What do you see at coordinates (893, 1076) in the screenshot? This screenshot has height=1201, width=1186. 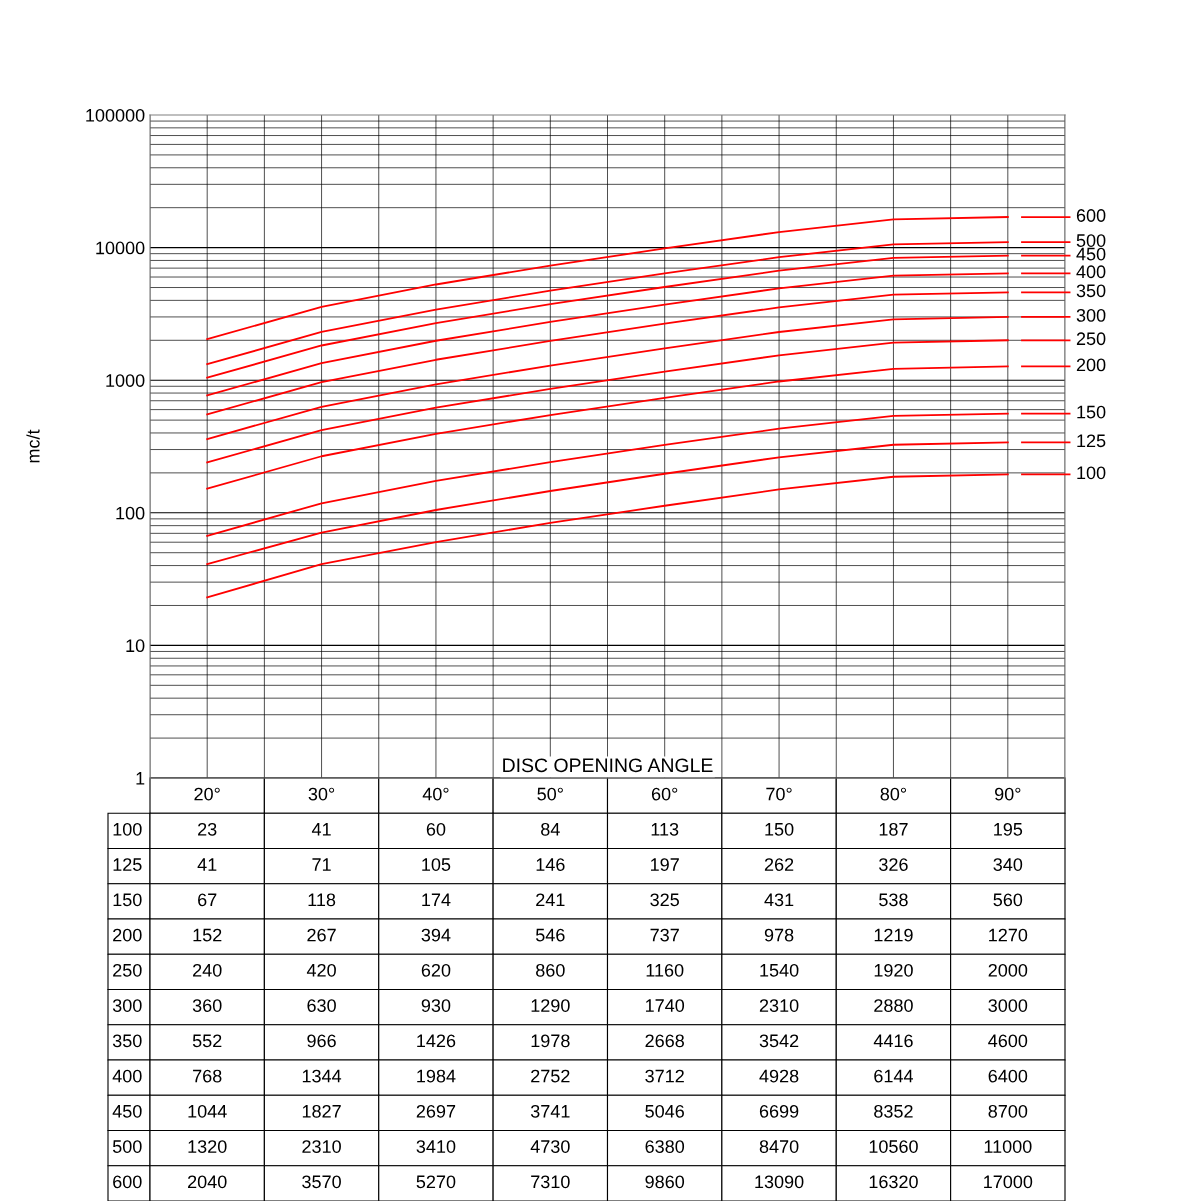 I see `data-label: 6144` at bounding box center [893, 1076].